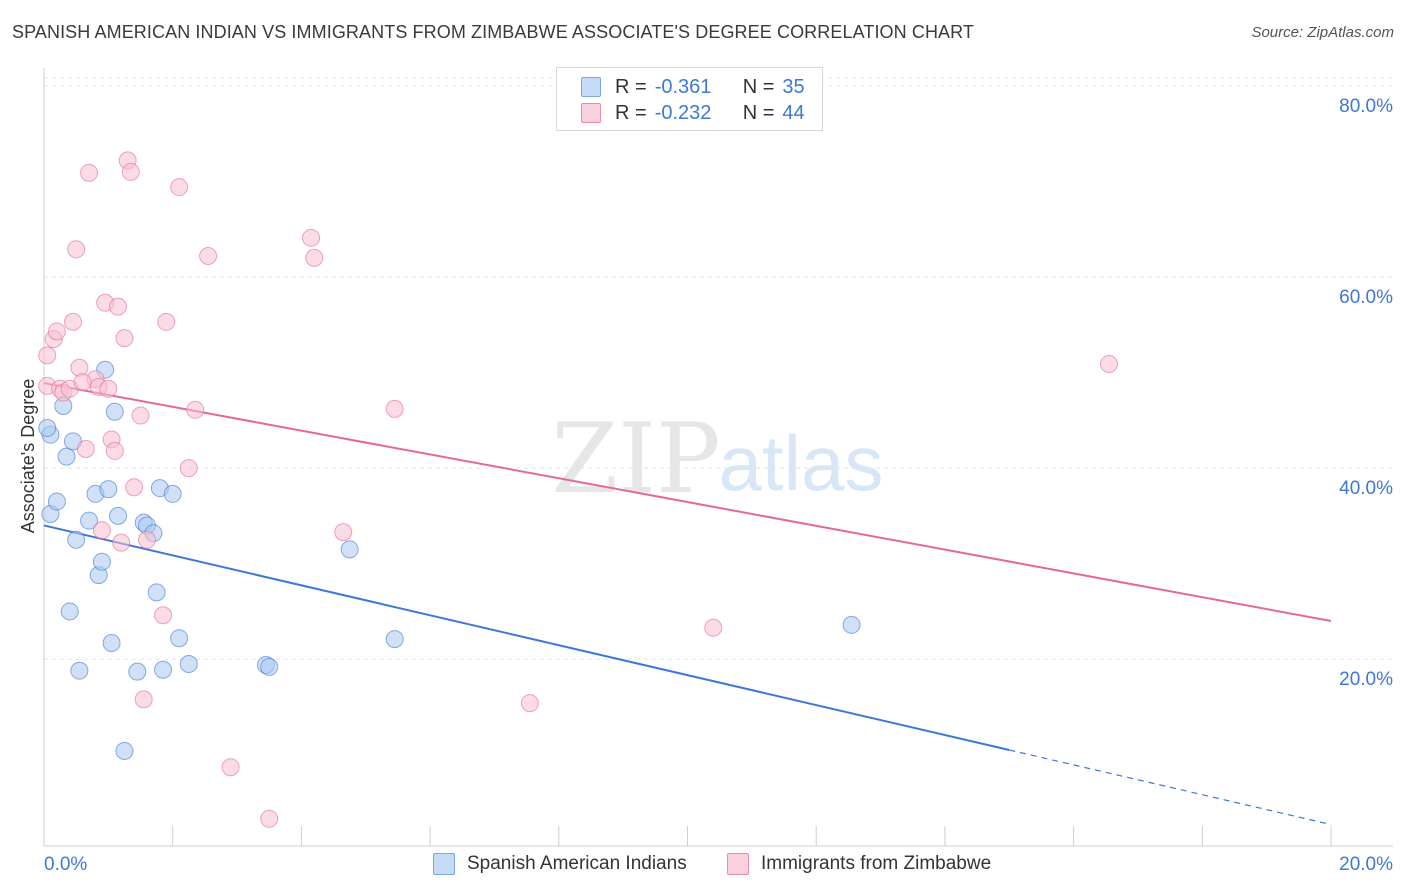  What do you see at coordinates (1322, 32) in the screenshot?
I see `source-label: Source: ZipAtlas.com` at bounding box center [1322, 32].